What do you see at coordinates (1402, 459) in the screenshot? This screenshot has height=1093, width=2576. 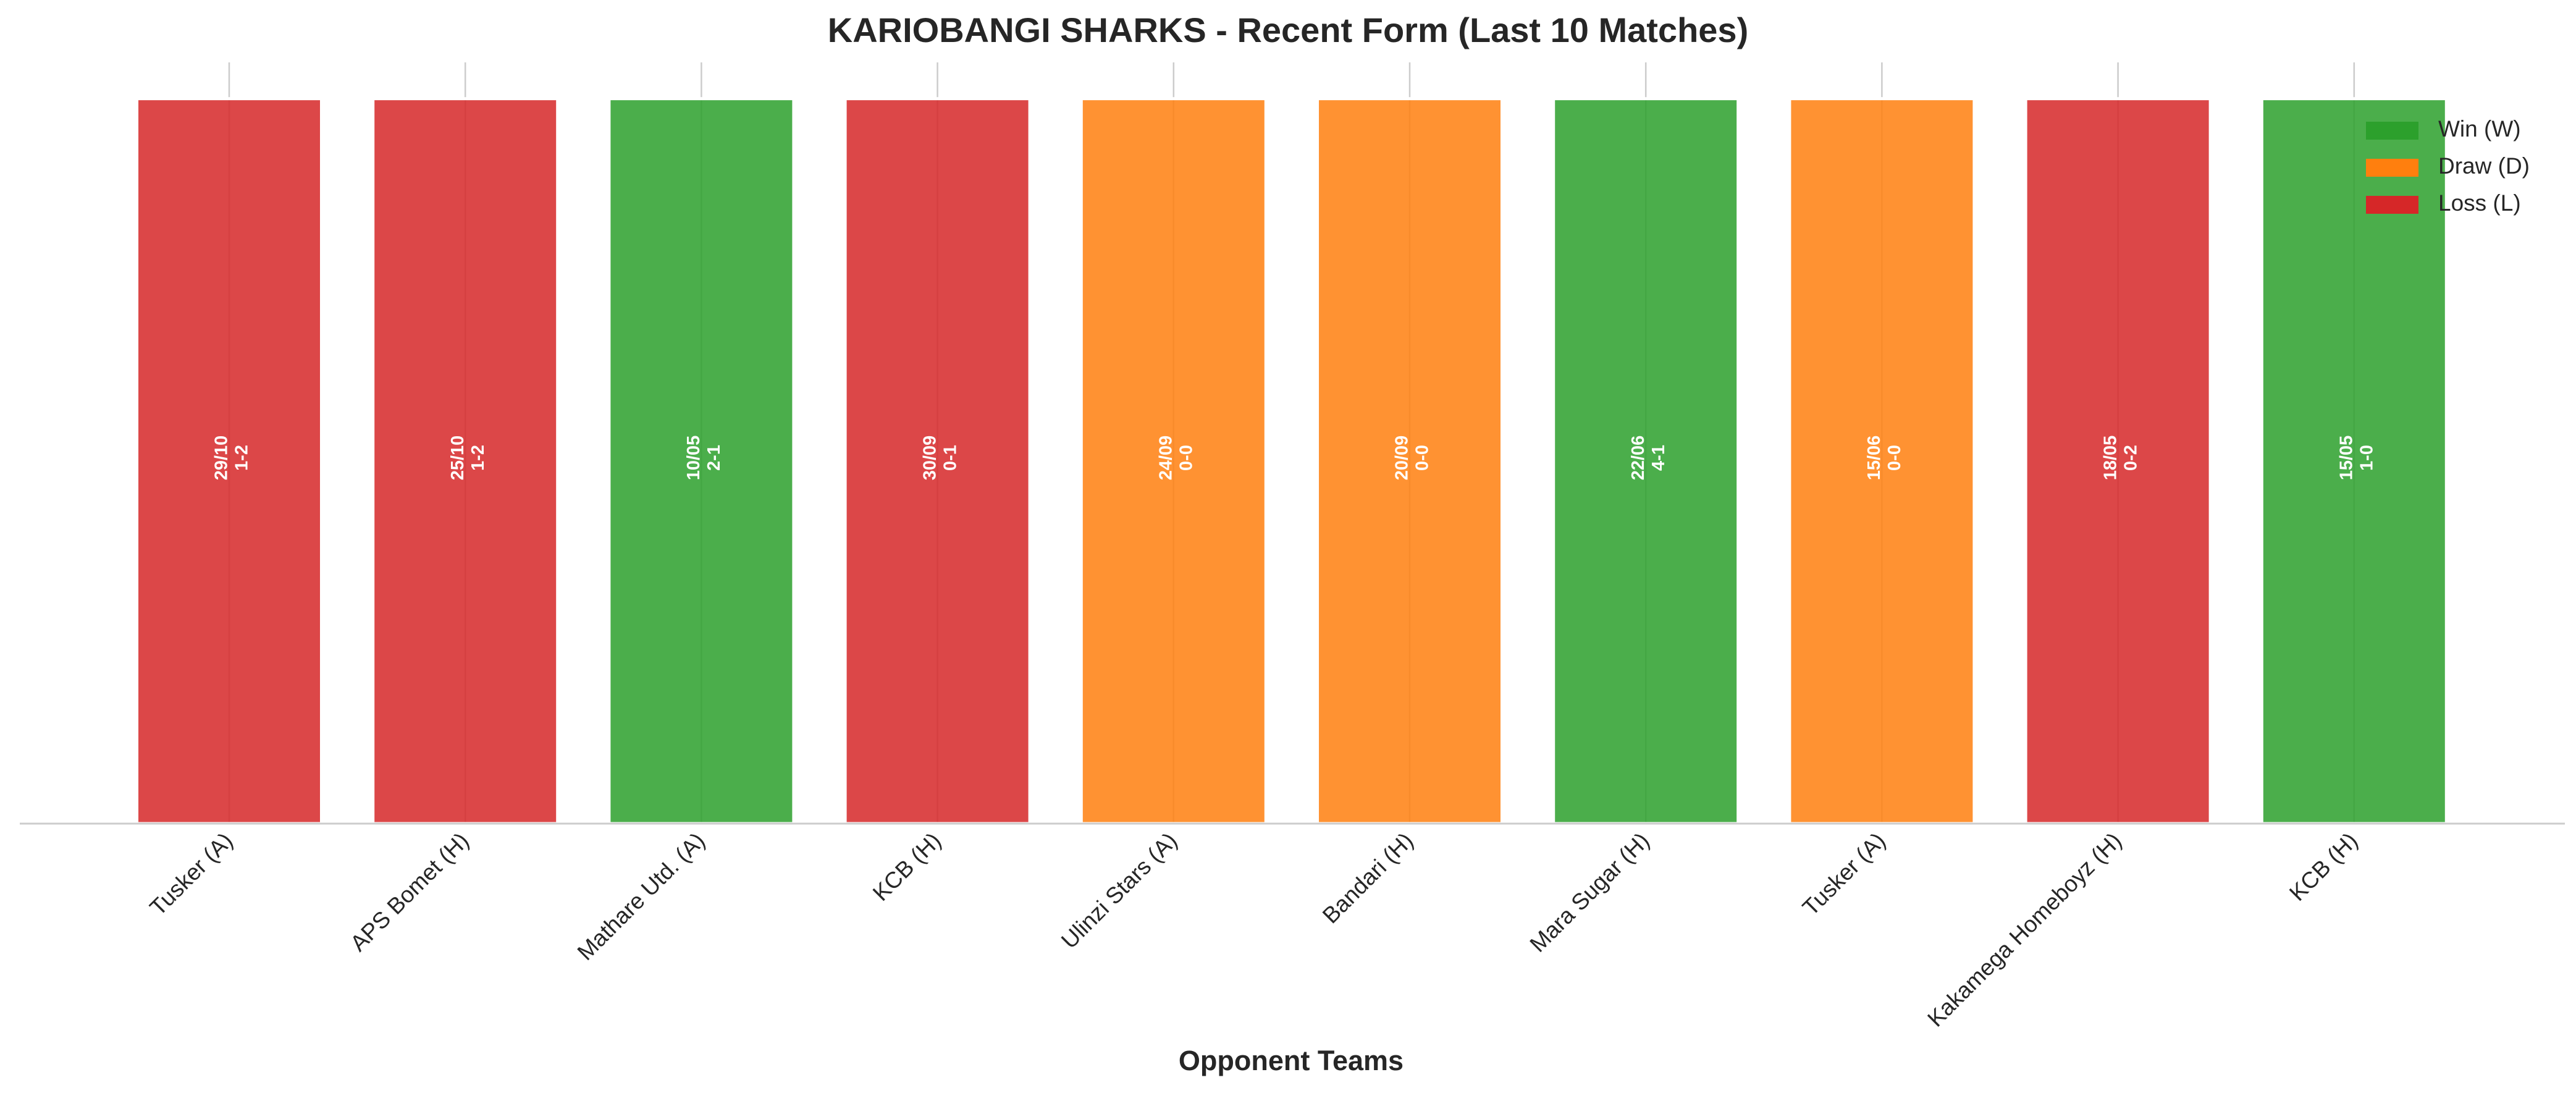 I see `bar-date-label: 20/09` at bounding box center [1402, 459].